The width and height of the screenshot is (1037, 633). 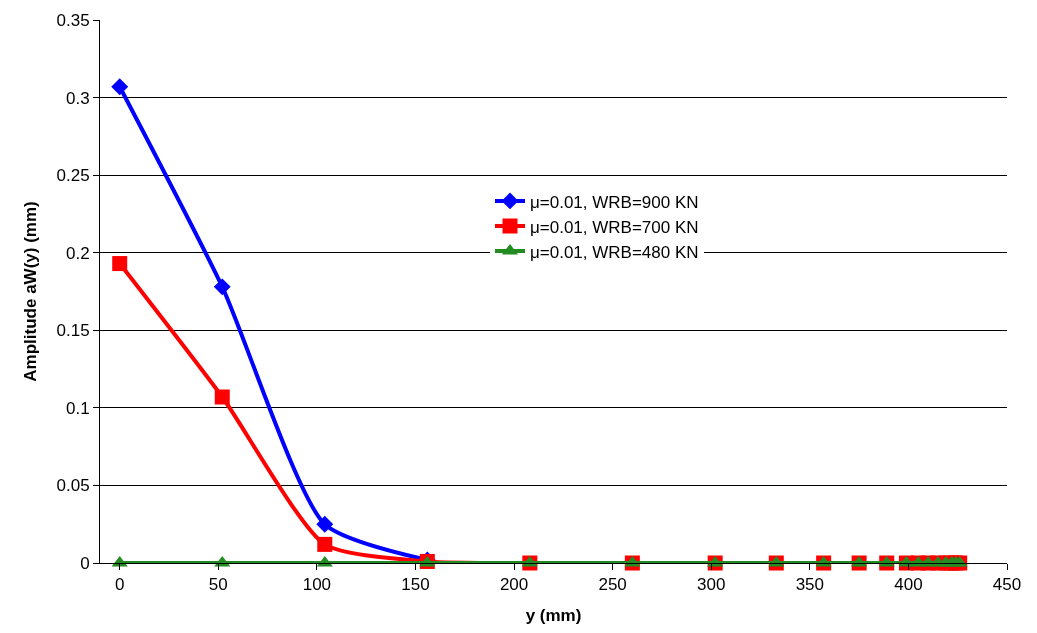 I want to click on x-tick-label: 0, so click(x=119, y=585).